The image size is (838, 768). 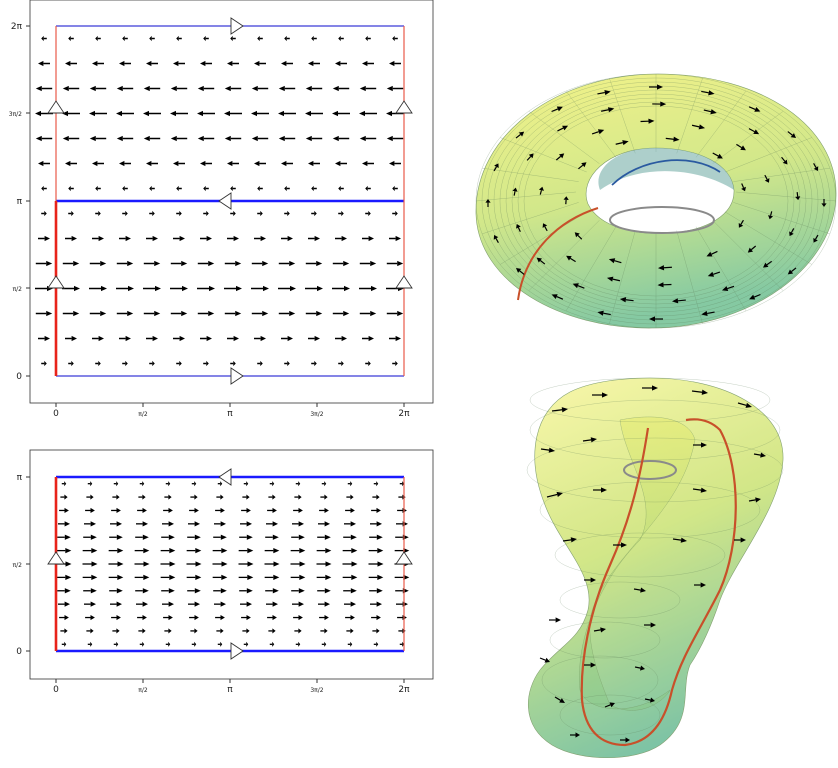 I want to click on torus-surface, so click(x=656, y=201).